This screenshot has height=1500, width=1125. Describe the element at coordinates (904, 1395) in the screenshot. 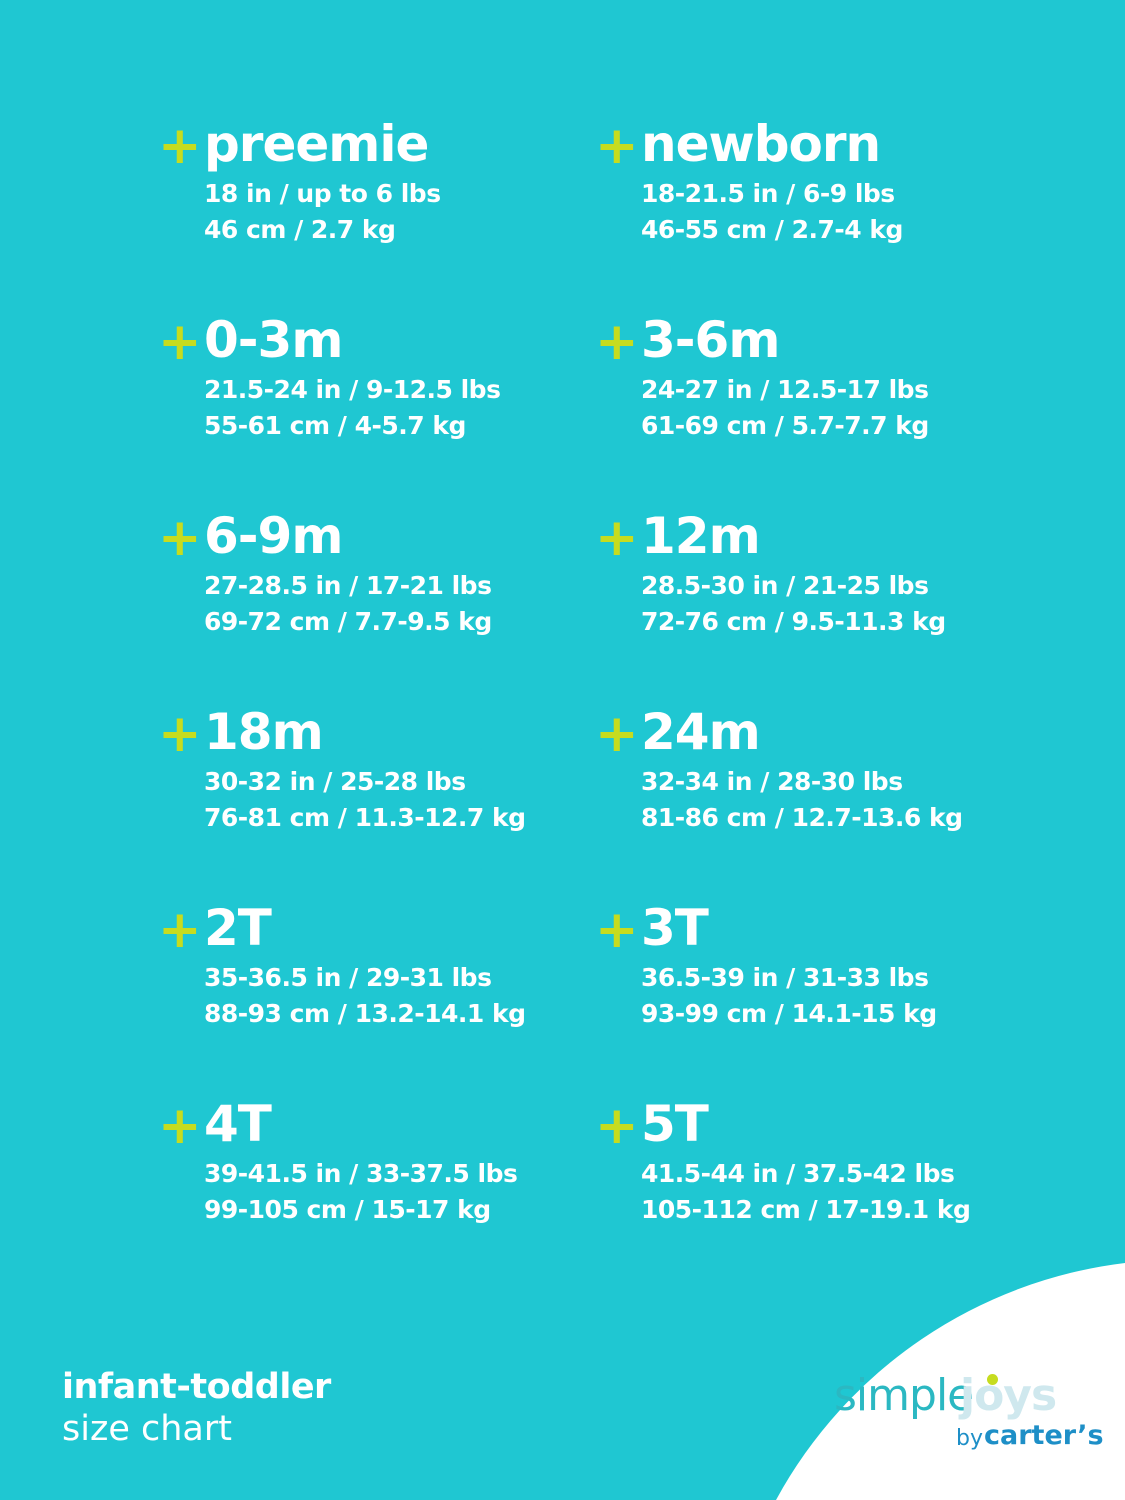

I see `logo-simple: simple` at that location.